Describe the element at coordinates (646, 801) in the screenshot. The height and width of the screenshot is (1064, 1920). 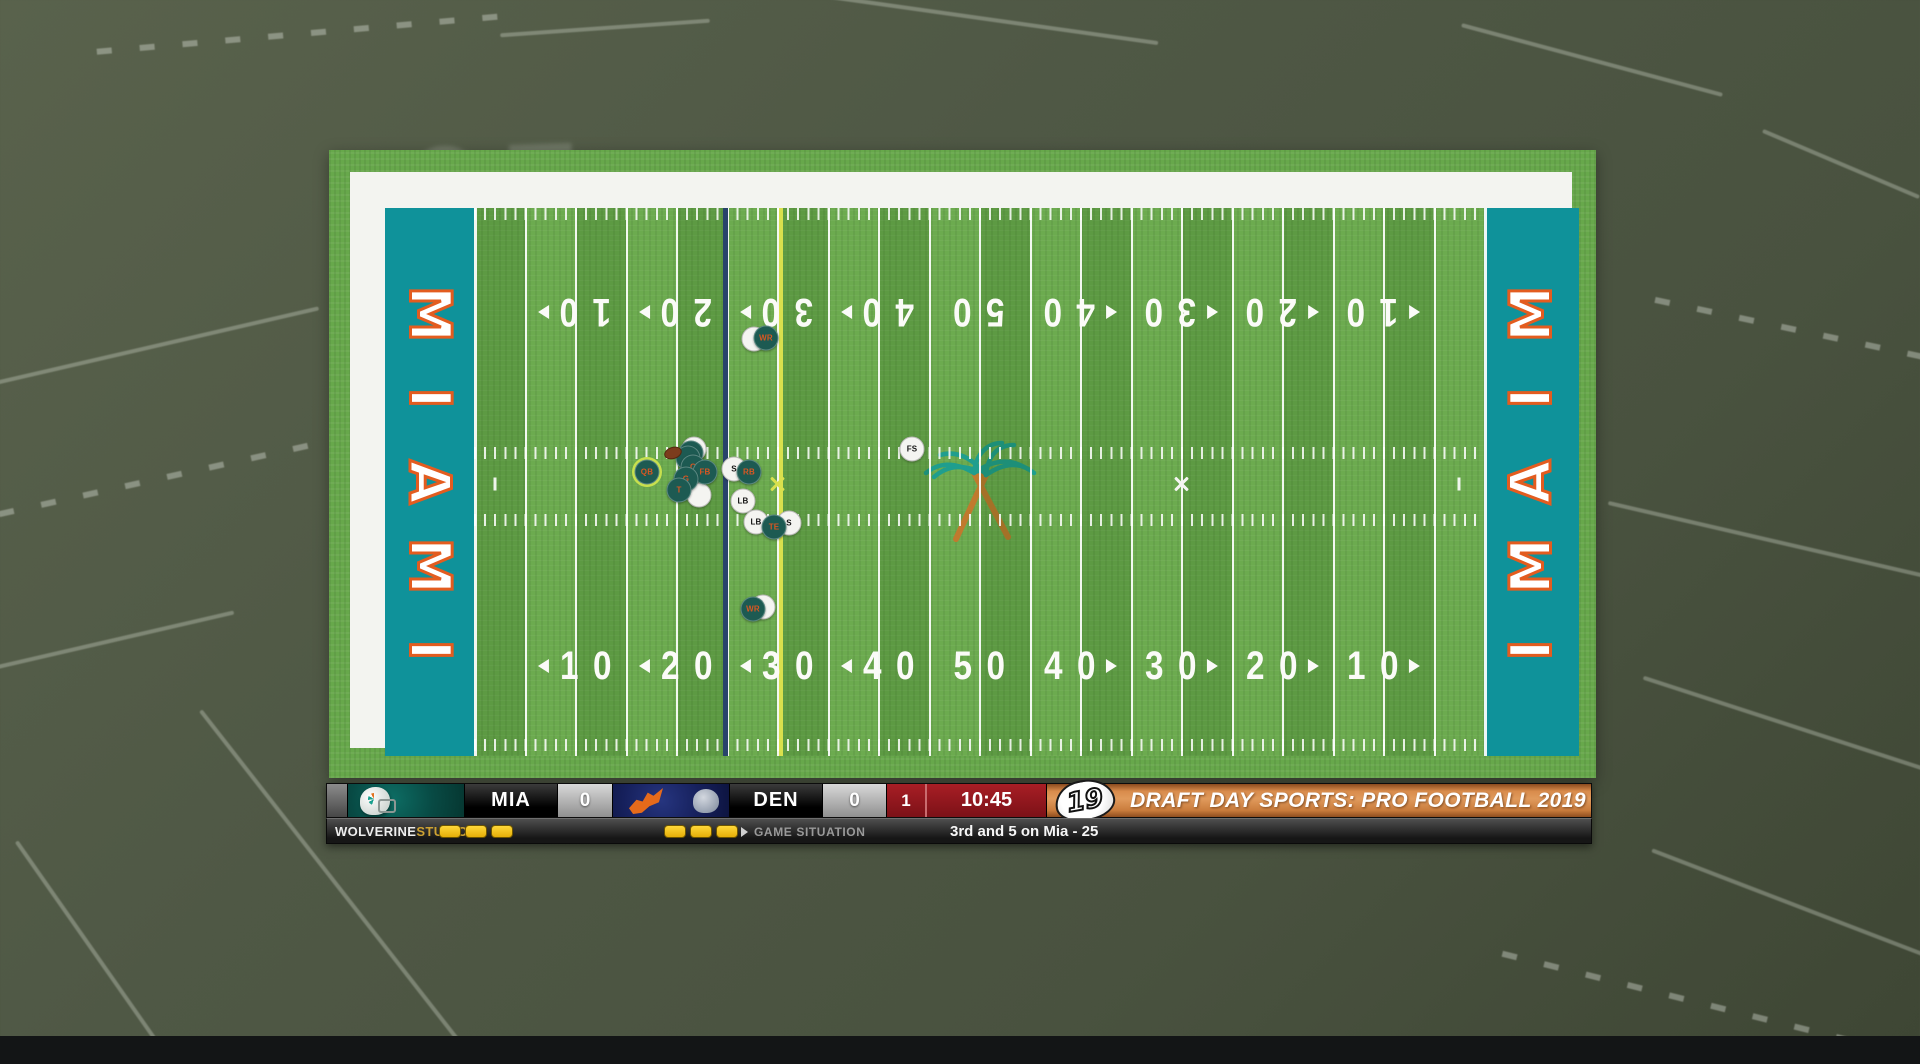
I see `bronco-logo-icon` at that location.